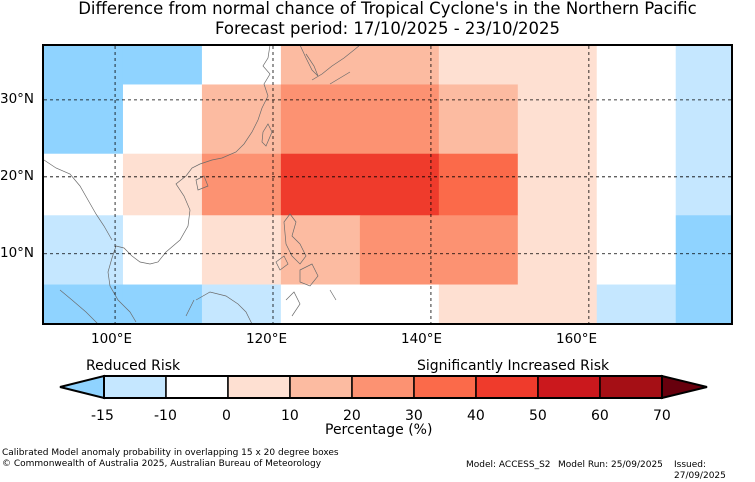 Image resolution: width=755 pixels, height=482 pixels. I want to click on cb-tick-30: 30, so click(414, 416).